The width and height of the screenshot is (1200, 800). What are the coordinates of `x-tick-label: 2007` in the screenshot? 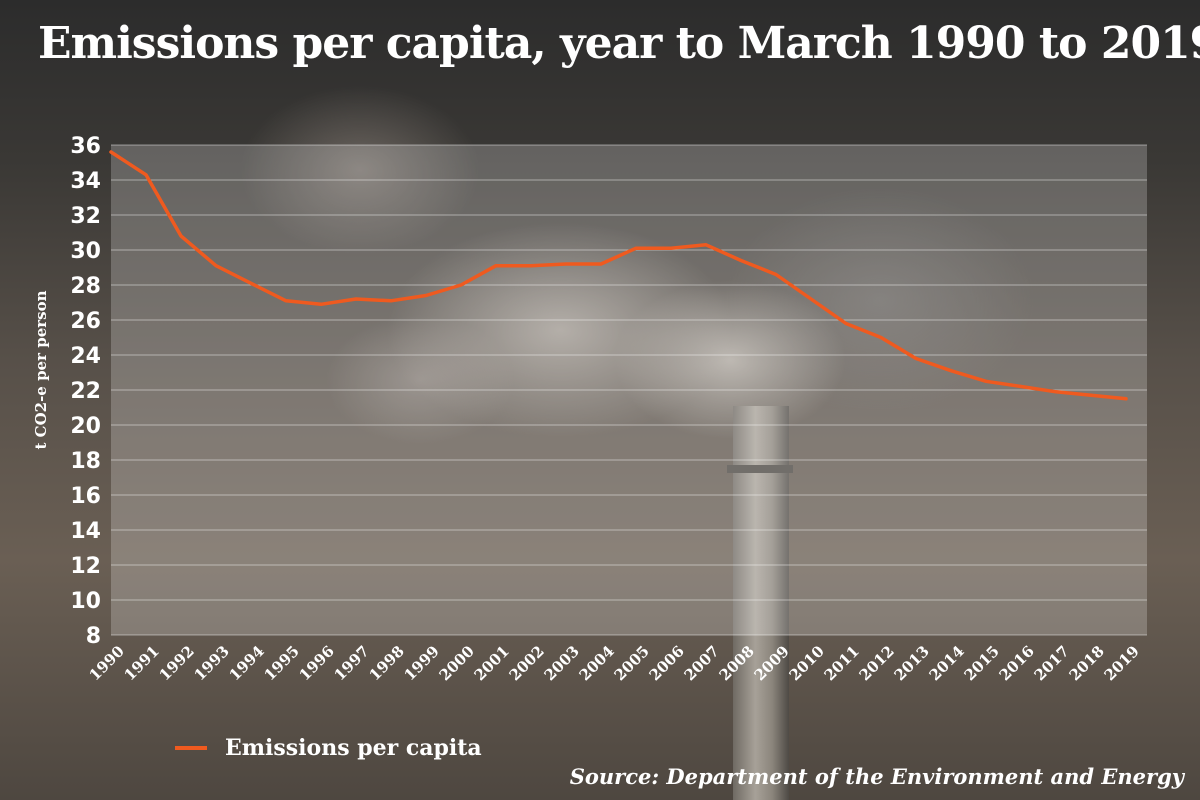 It's located at (702, 663).